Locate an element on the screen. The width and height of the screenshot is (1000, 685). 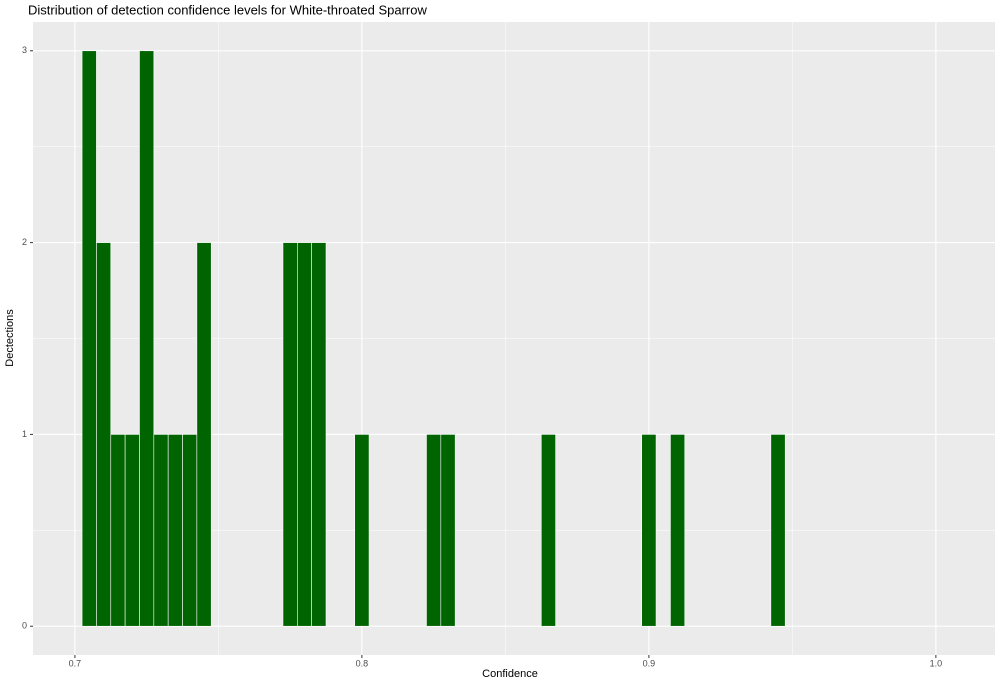
y-axis-label: Dectections is located at coordinates (10, 338).